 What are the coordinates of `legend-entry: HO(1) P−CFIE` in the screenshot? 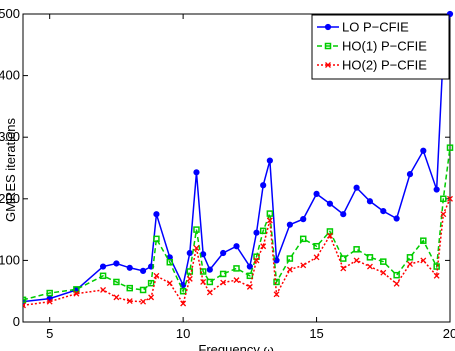 It's located at (372, 46).